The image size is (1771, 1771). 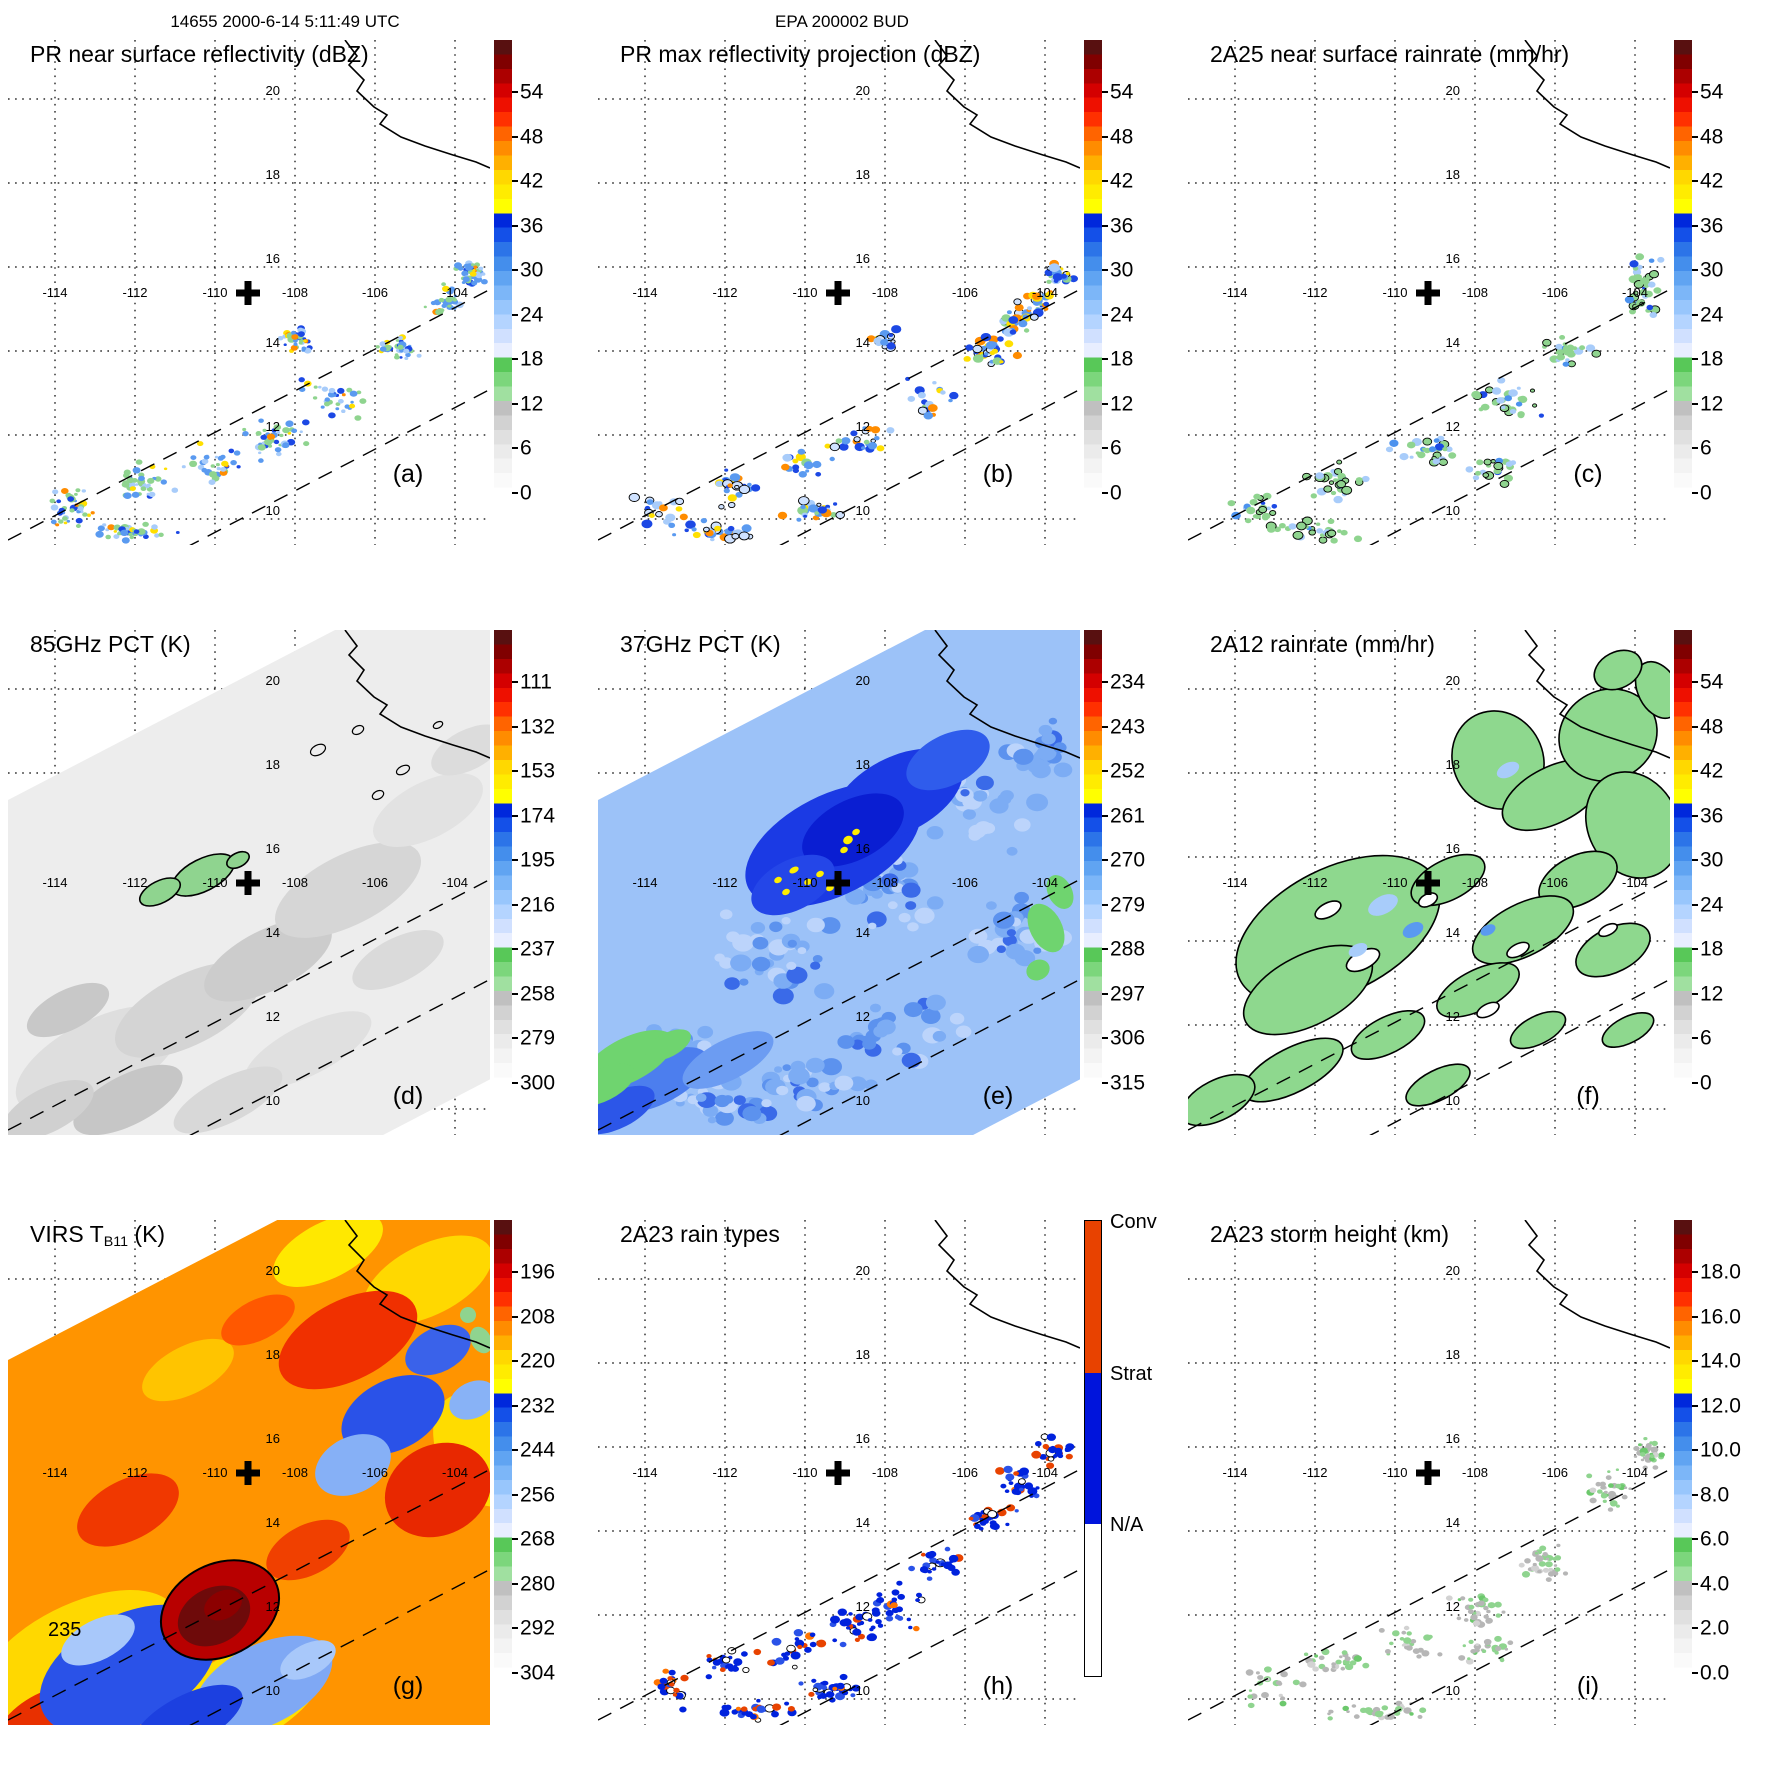 I want to click on colorbar-tick-label: 174, so click(x=538, y=816).